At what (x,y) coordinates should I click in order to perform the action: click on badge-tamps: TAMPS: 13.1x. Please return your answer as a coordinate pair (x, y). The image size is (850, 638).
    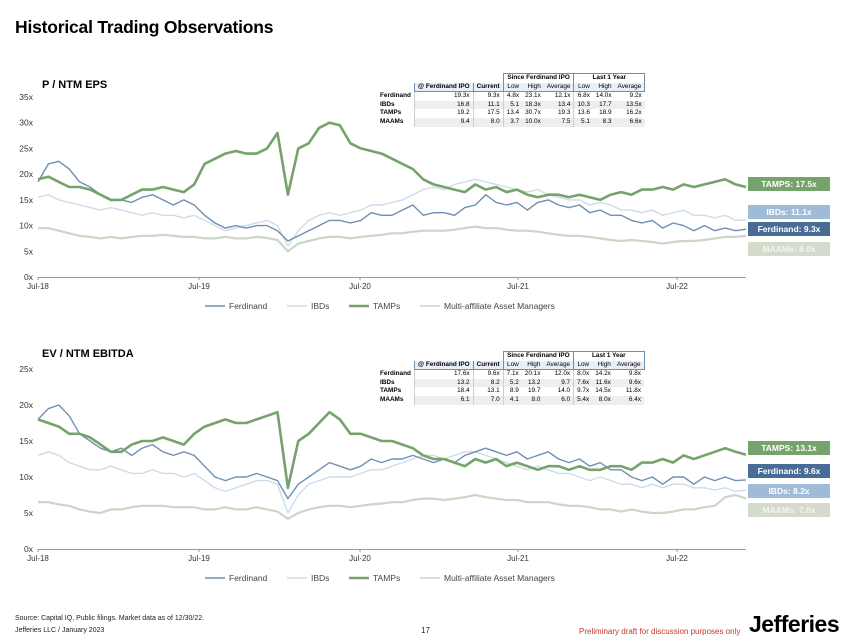
    Looking at the image, I should click on (789, 448).